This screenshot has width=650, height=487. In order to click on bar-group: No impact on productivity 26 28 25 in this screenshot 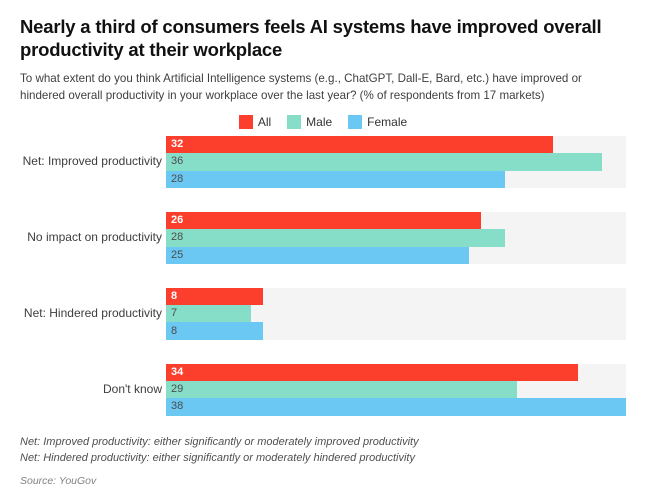, I will do `click(323, 237)`.